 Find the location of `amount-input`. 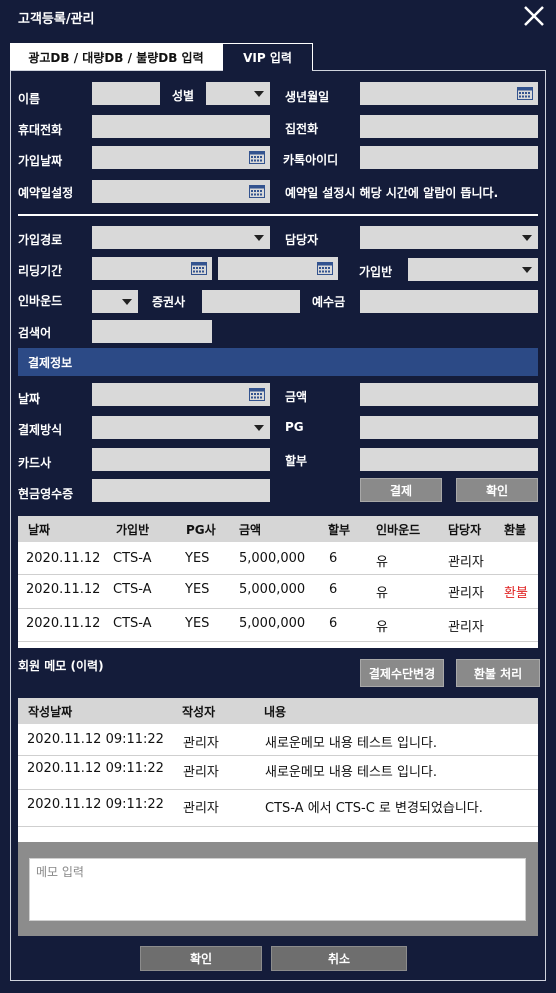

amount-input is located at coordinates (449, 394).